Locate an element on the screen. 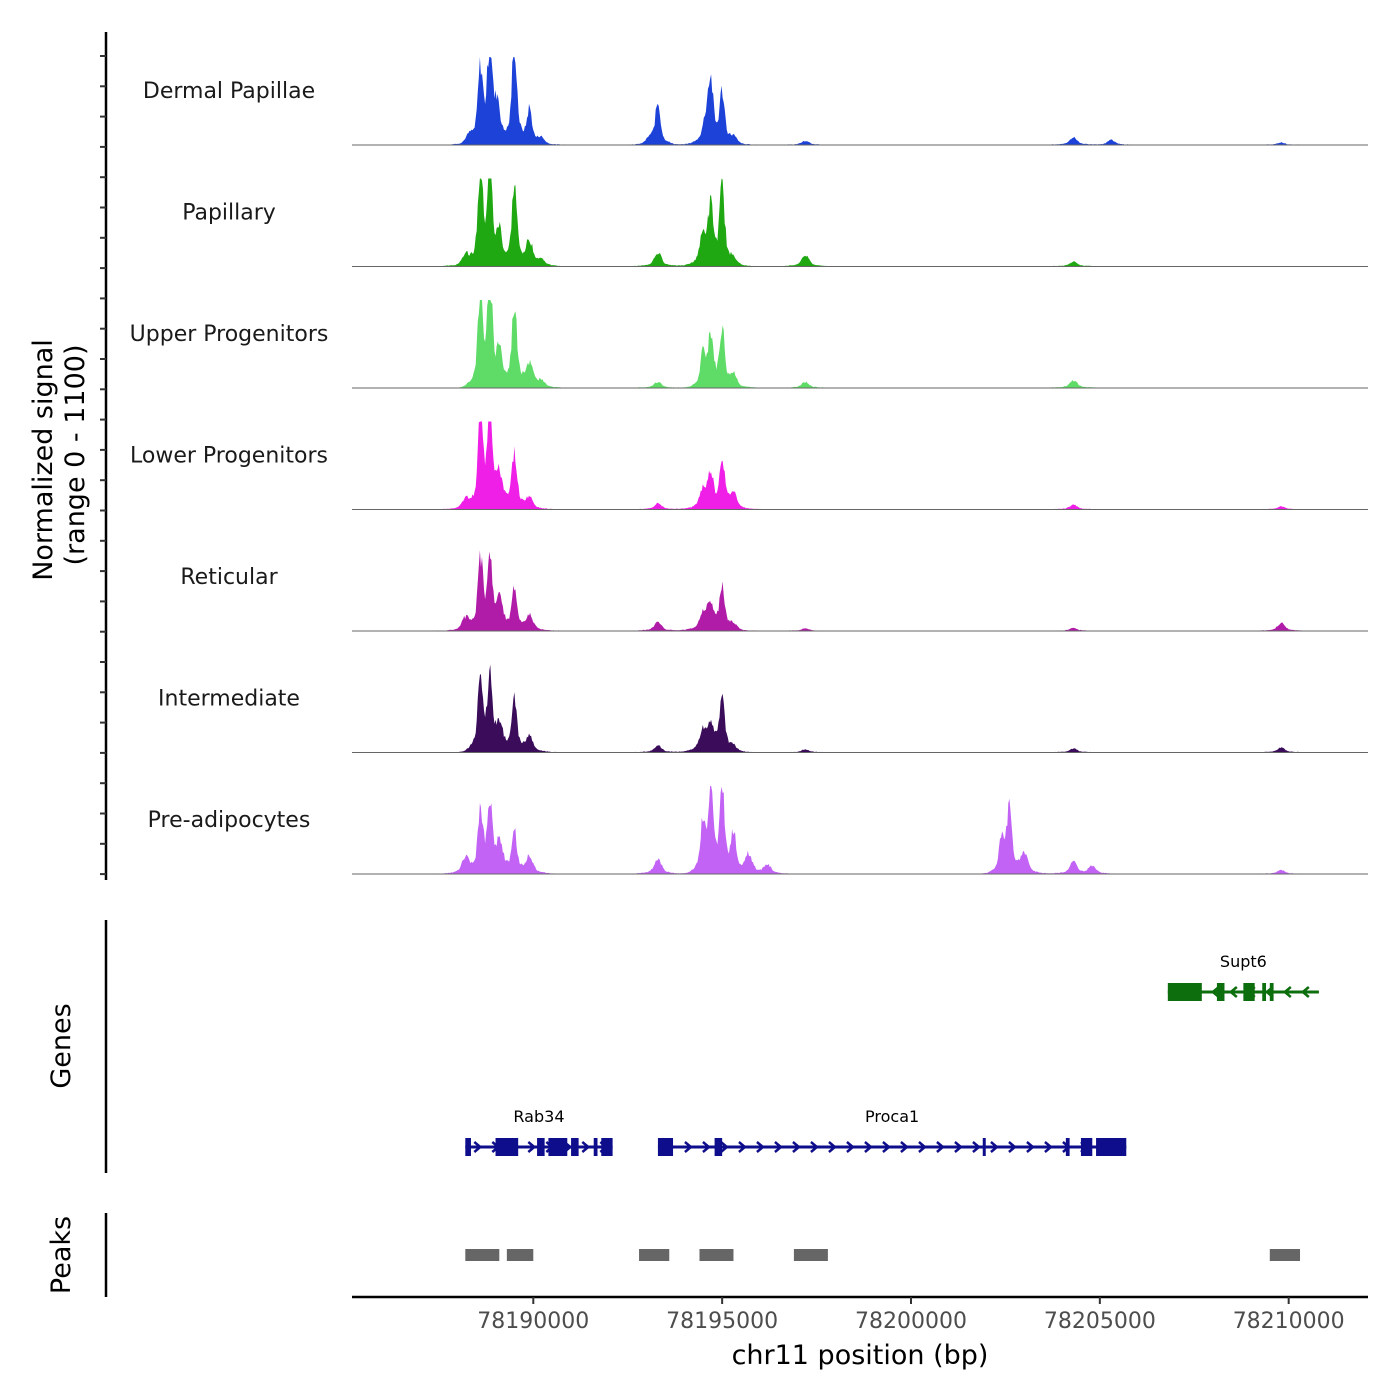 The height and width of the screenshot is (1400, 1400). x-axis: 78190000 78195000 78200000 78205000 78210000 is located at coordinates (860, 1314).